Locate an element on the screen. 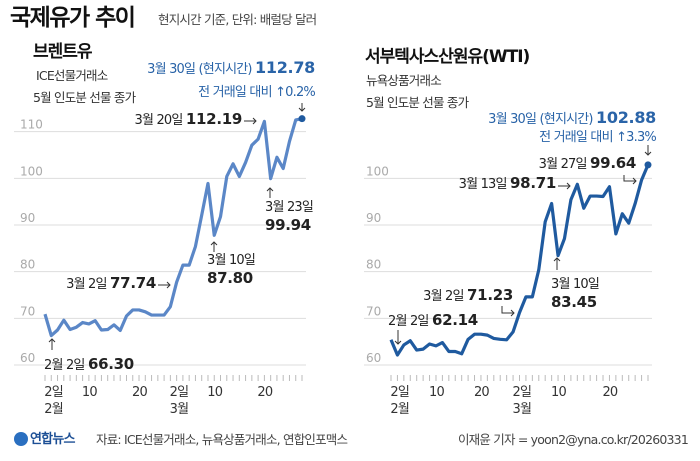 The image size is (700, 461). wti-mar10-value: 83.45 is located at coordinates (574, 302).